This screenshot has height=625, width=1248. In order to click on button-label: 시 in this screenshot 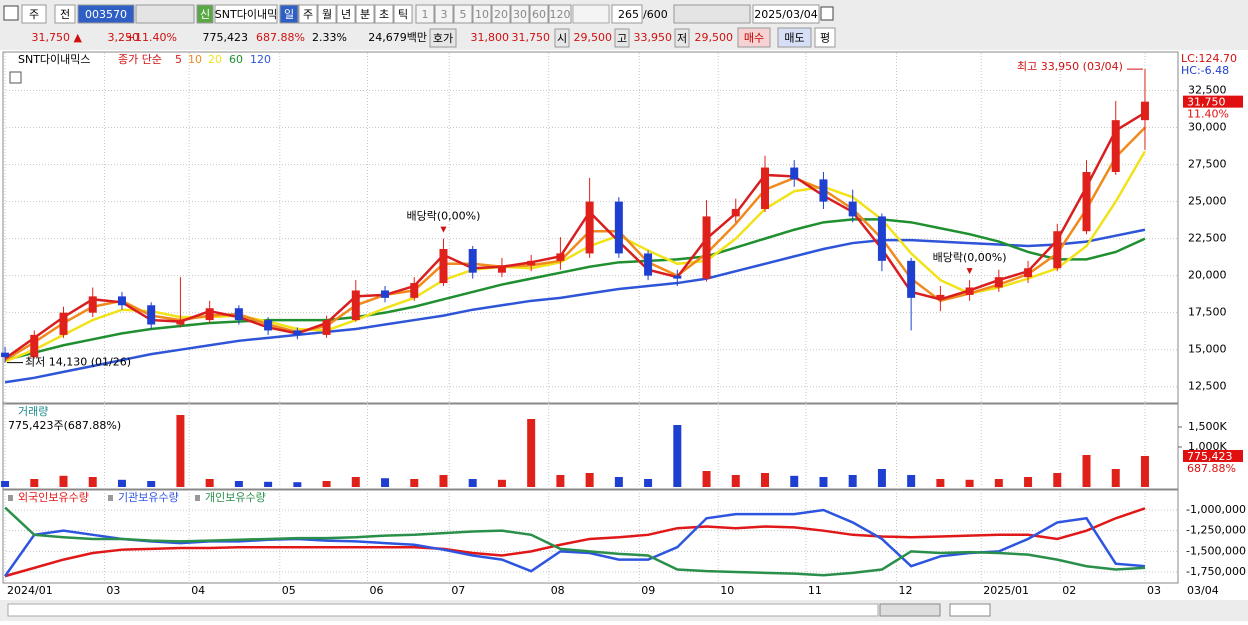, I will do `click(562, 38)`.